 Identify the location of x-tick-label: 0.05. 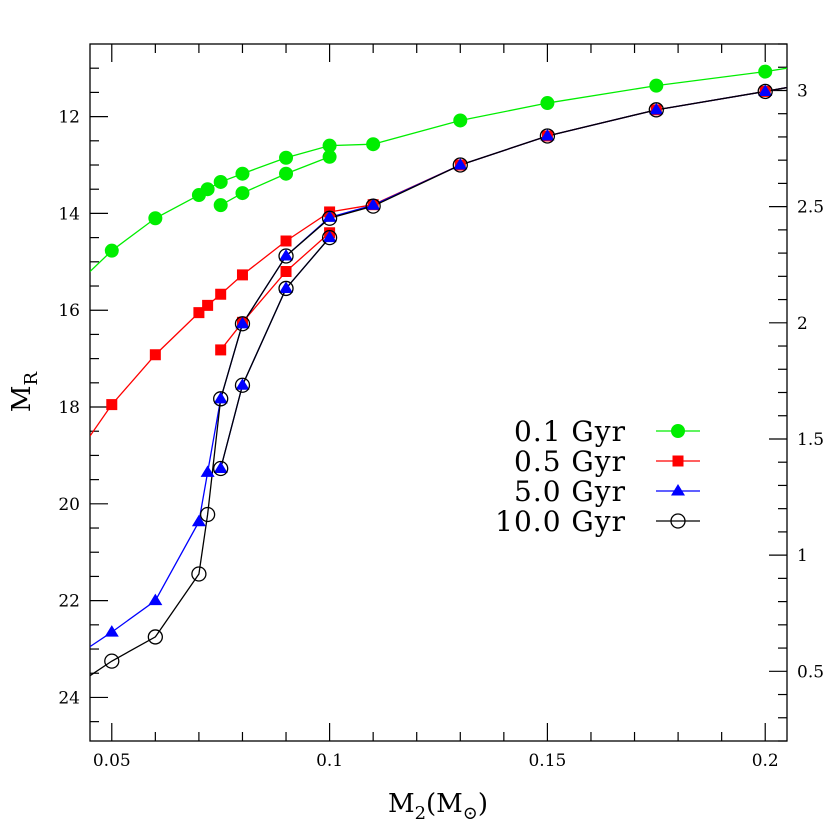
(112, 761).